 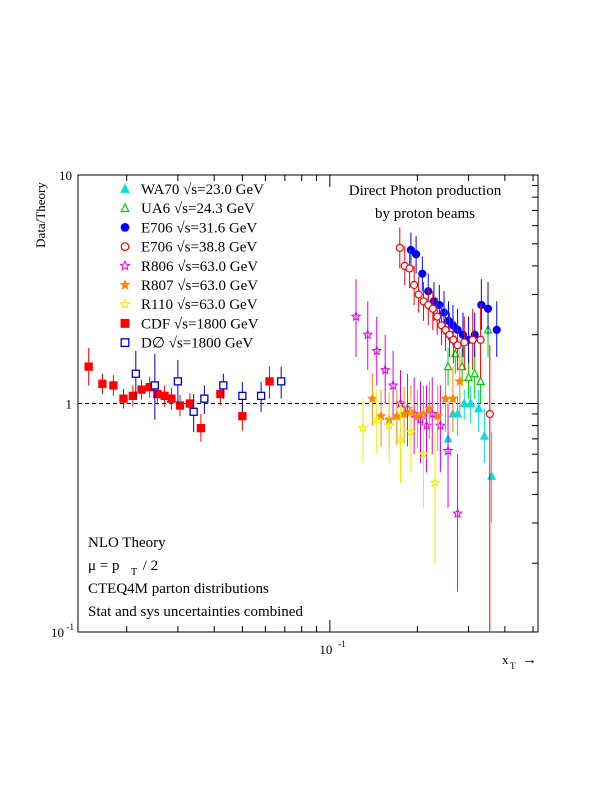 I want to click on legend-label: E706 √s=31.6 GeV, so click(x=199, y=228).